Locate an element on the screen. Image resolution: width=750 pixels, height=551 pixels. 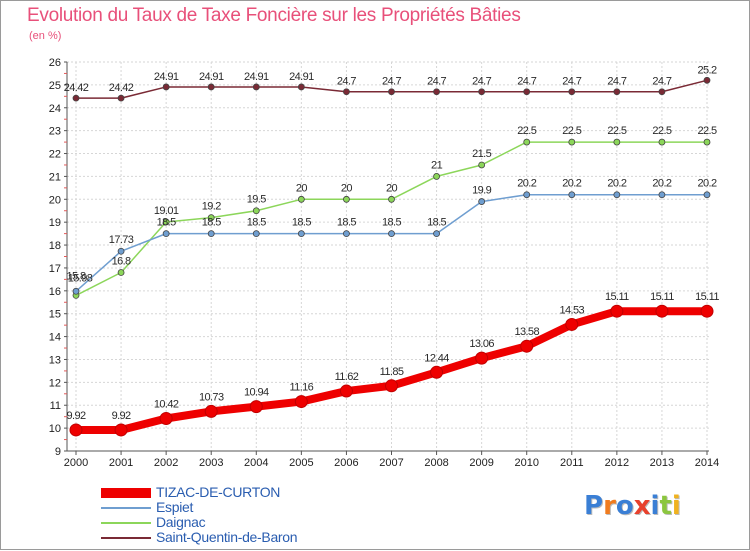
logo-letter: r is located at coordinates (609, 506).